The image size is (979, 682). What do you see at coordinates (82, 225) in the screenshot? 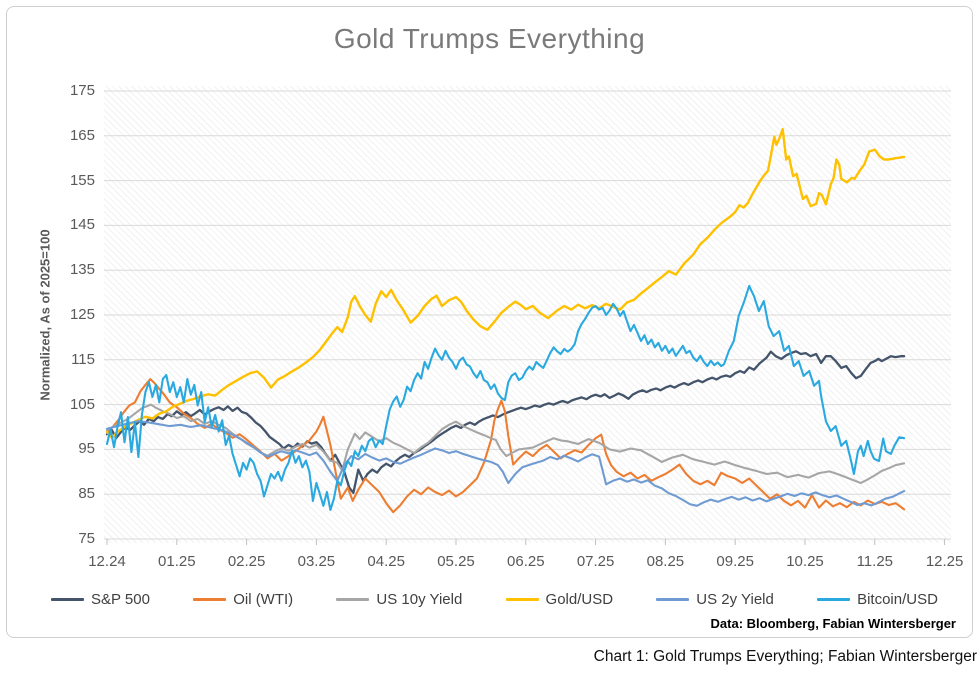
I see `y-tick-label: 145` at bounding box center [82, 225].